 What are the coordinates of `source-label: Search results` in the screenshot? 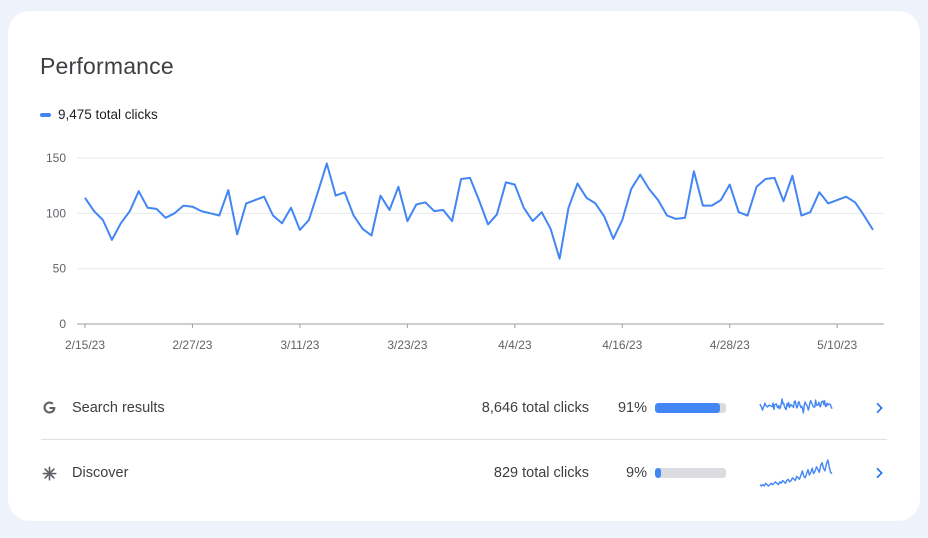 It's located at (118, 407).